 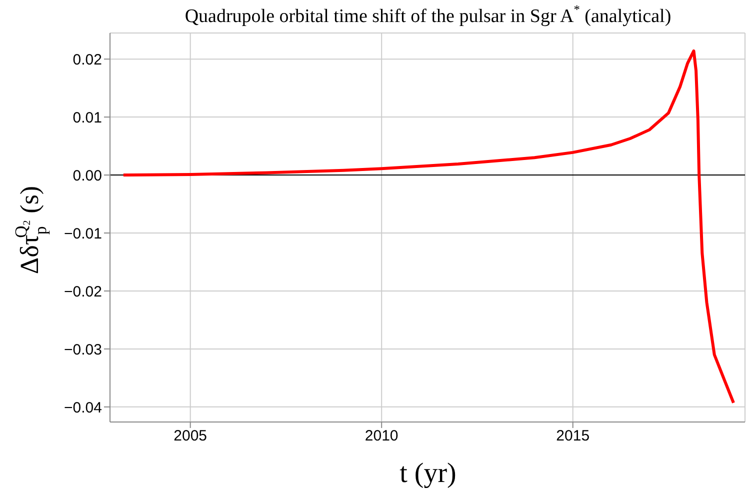 I want to click on x-tick-label: 2005, so click(x=191, y=436).